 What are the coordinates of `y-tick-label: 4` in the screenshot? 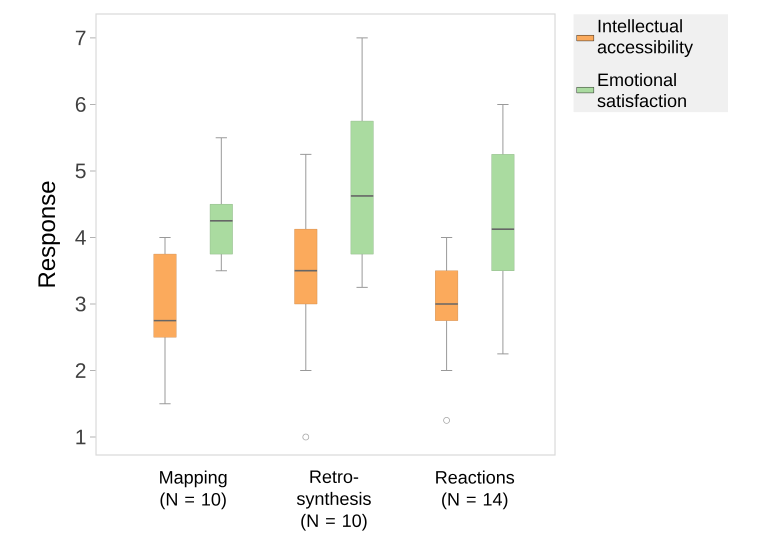 It's located at (80, 237).